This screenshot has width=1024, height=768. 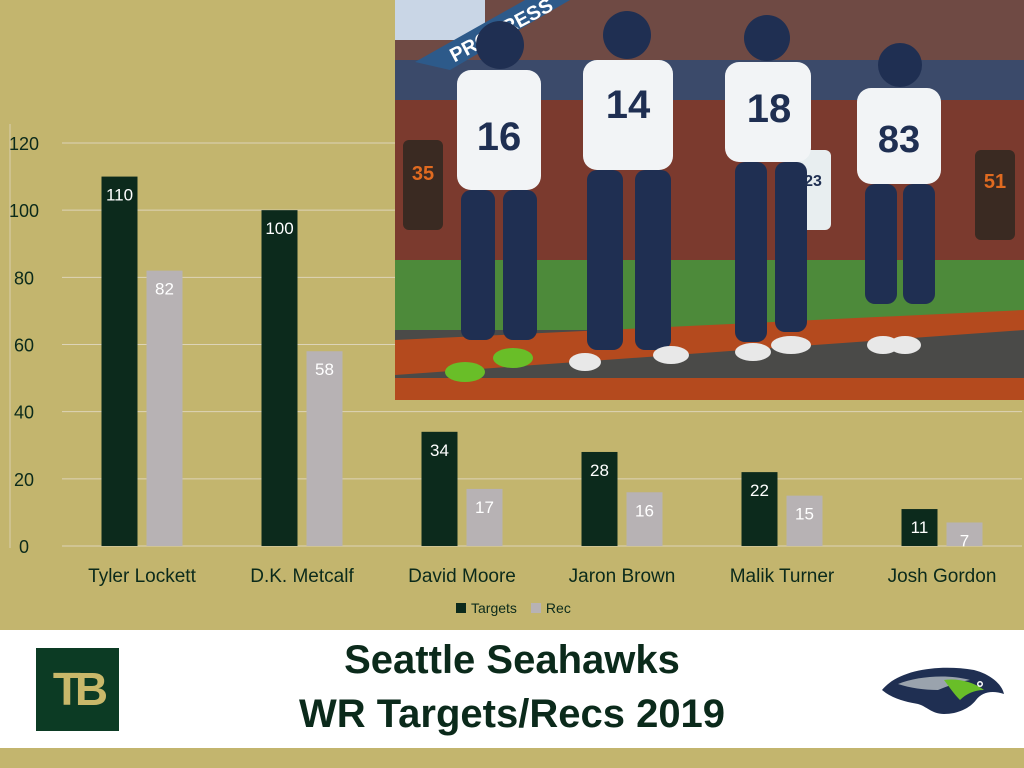 What do you see at coordinates (493, 201) in the screenshot?
I see `player-16: 16` at bounding box center [493, 201].